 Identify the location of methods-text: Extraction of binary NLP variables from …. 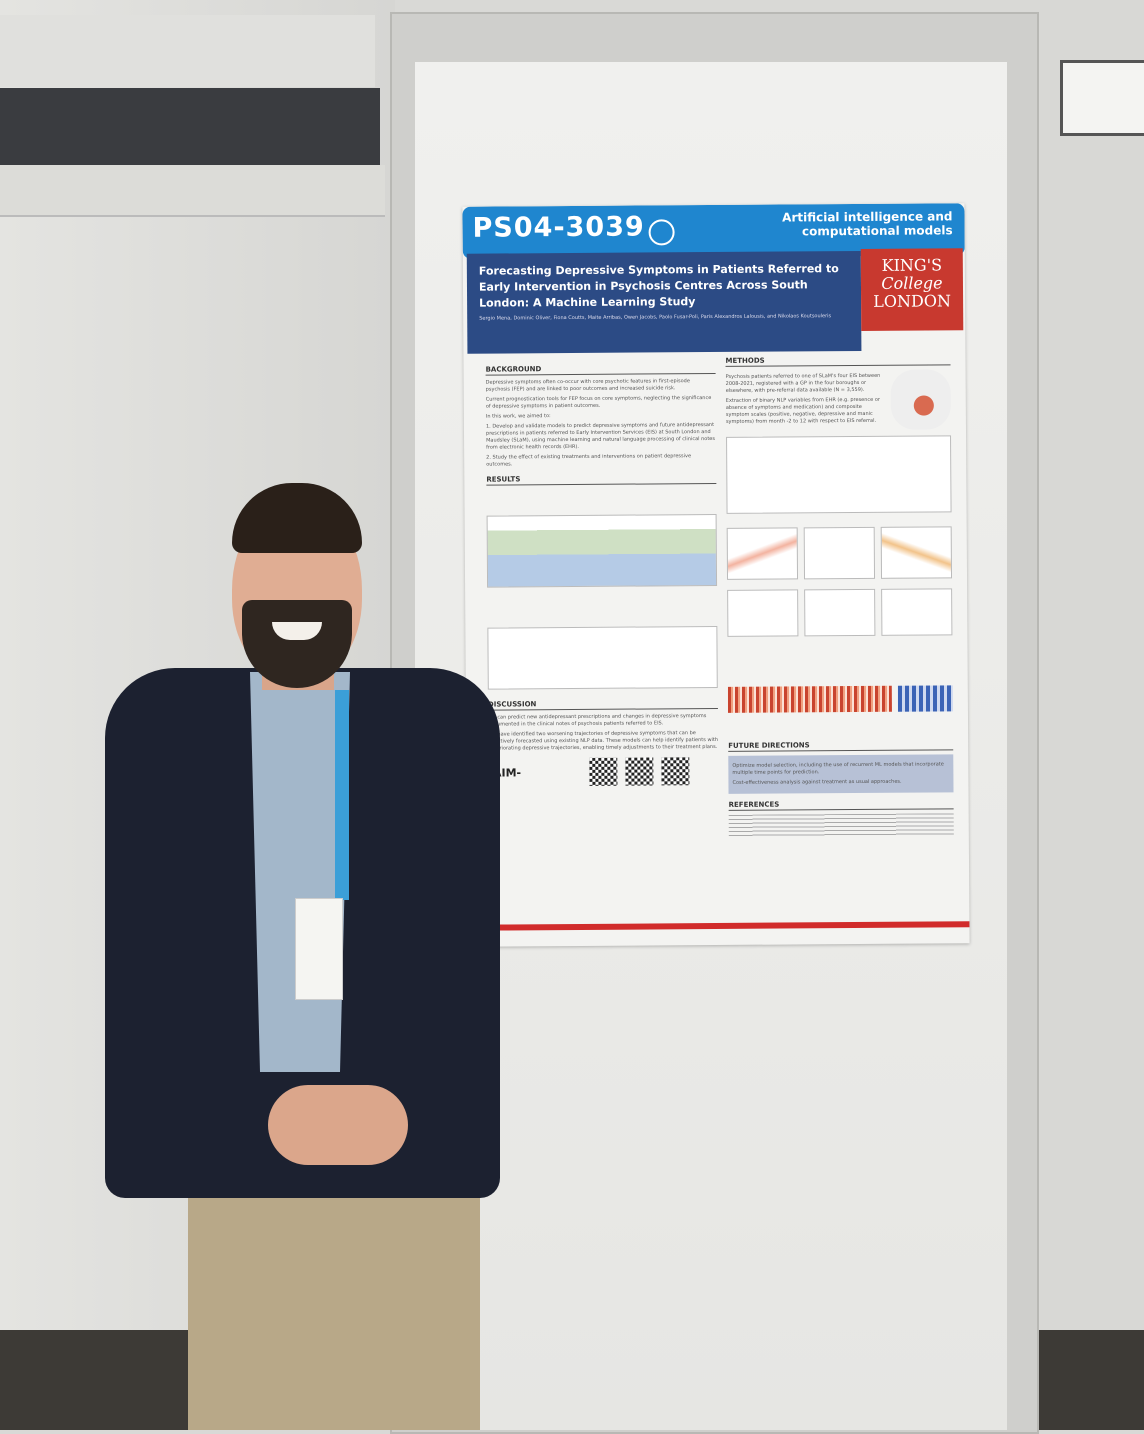
(802, 410).